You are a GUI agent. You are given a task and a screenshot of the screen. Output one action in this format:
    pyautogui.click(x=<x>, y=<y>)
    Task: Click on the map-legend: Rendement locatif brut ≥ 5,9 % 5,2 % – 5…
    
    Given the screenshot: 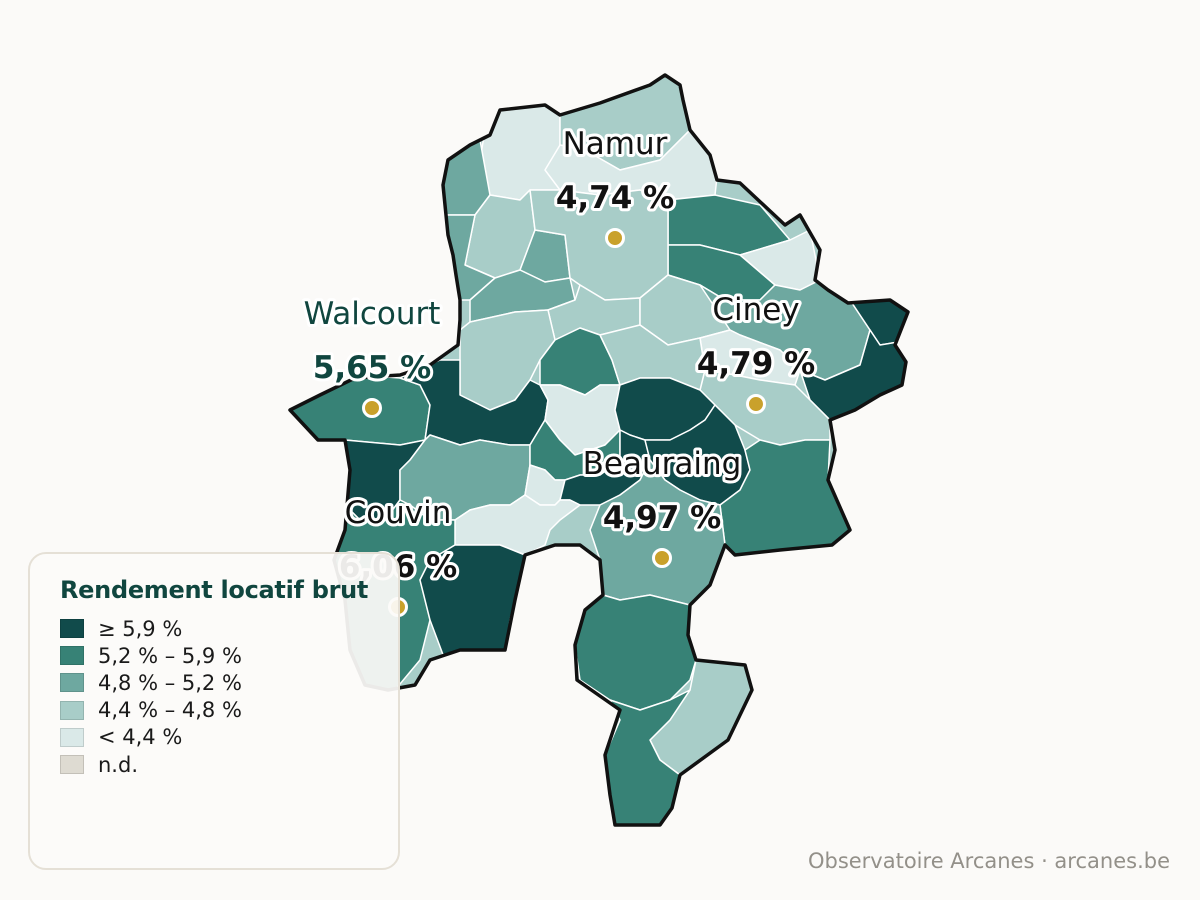 What is the action you would take?
    pyautogui.click(x=214, y=711)
    